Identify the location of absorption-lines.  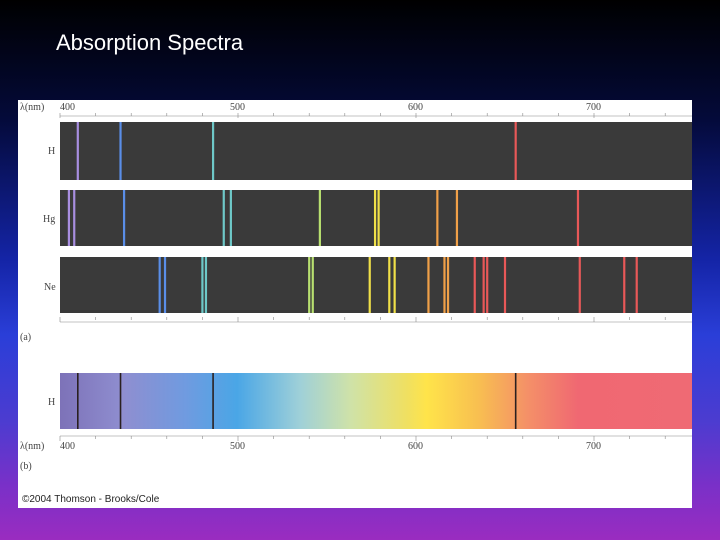
(296, 401).